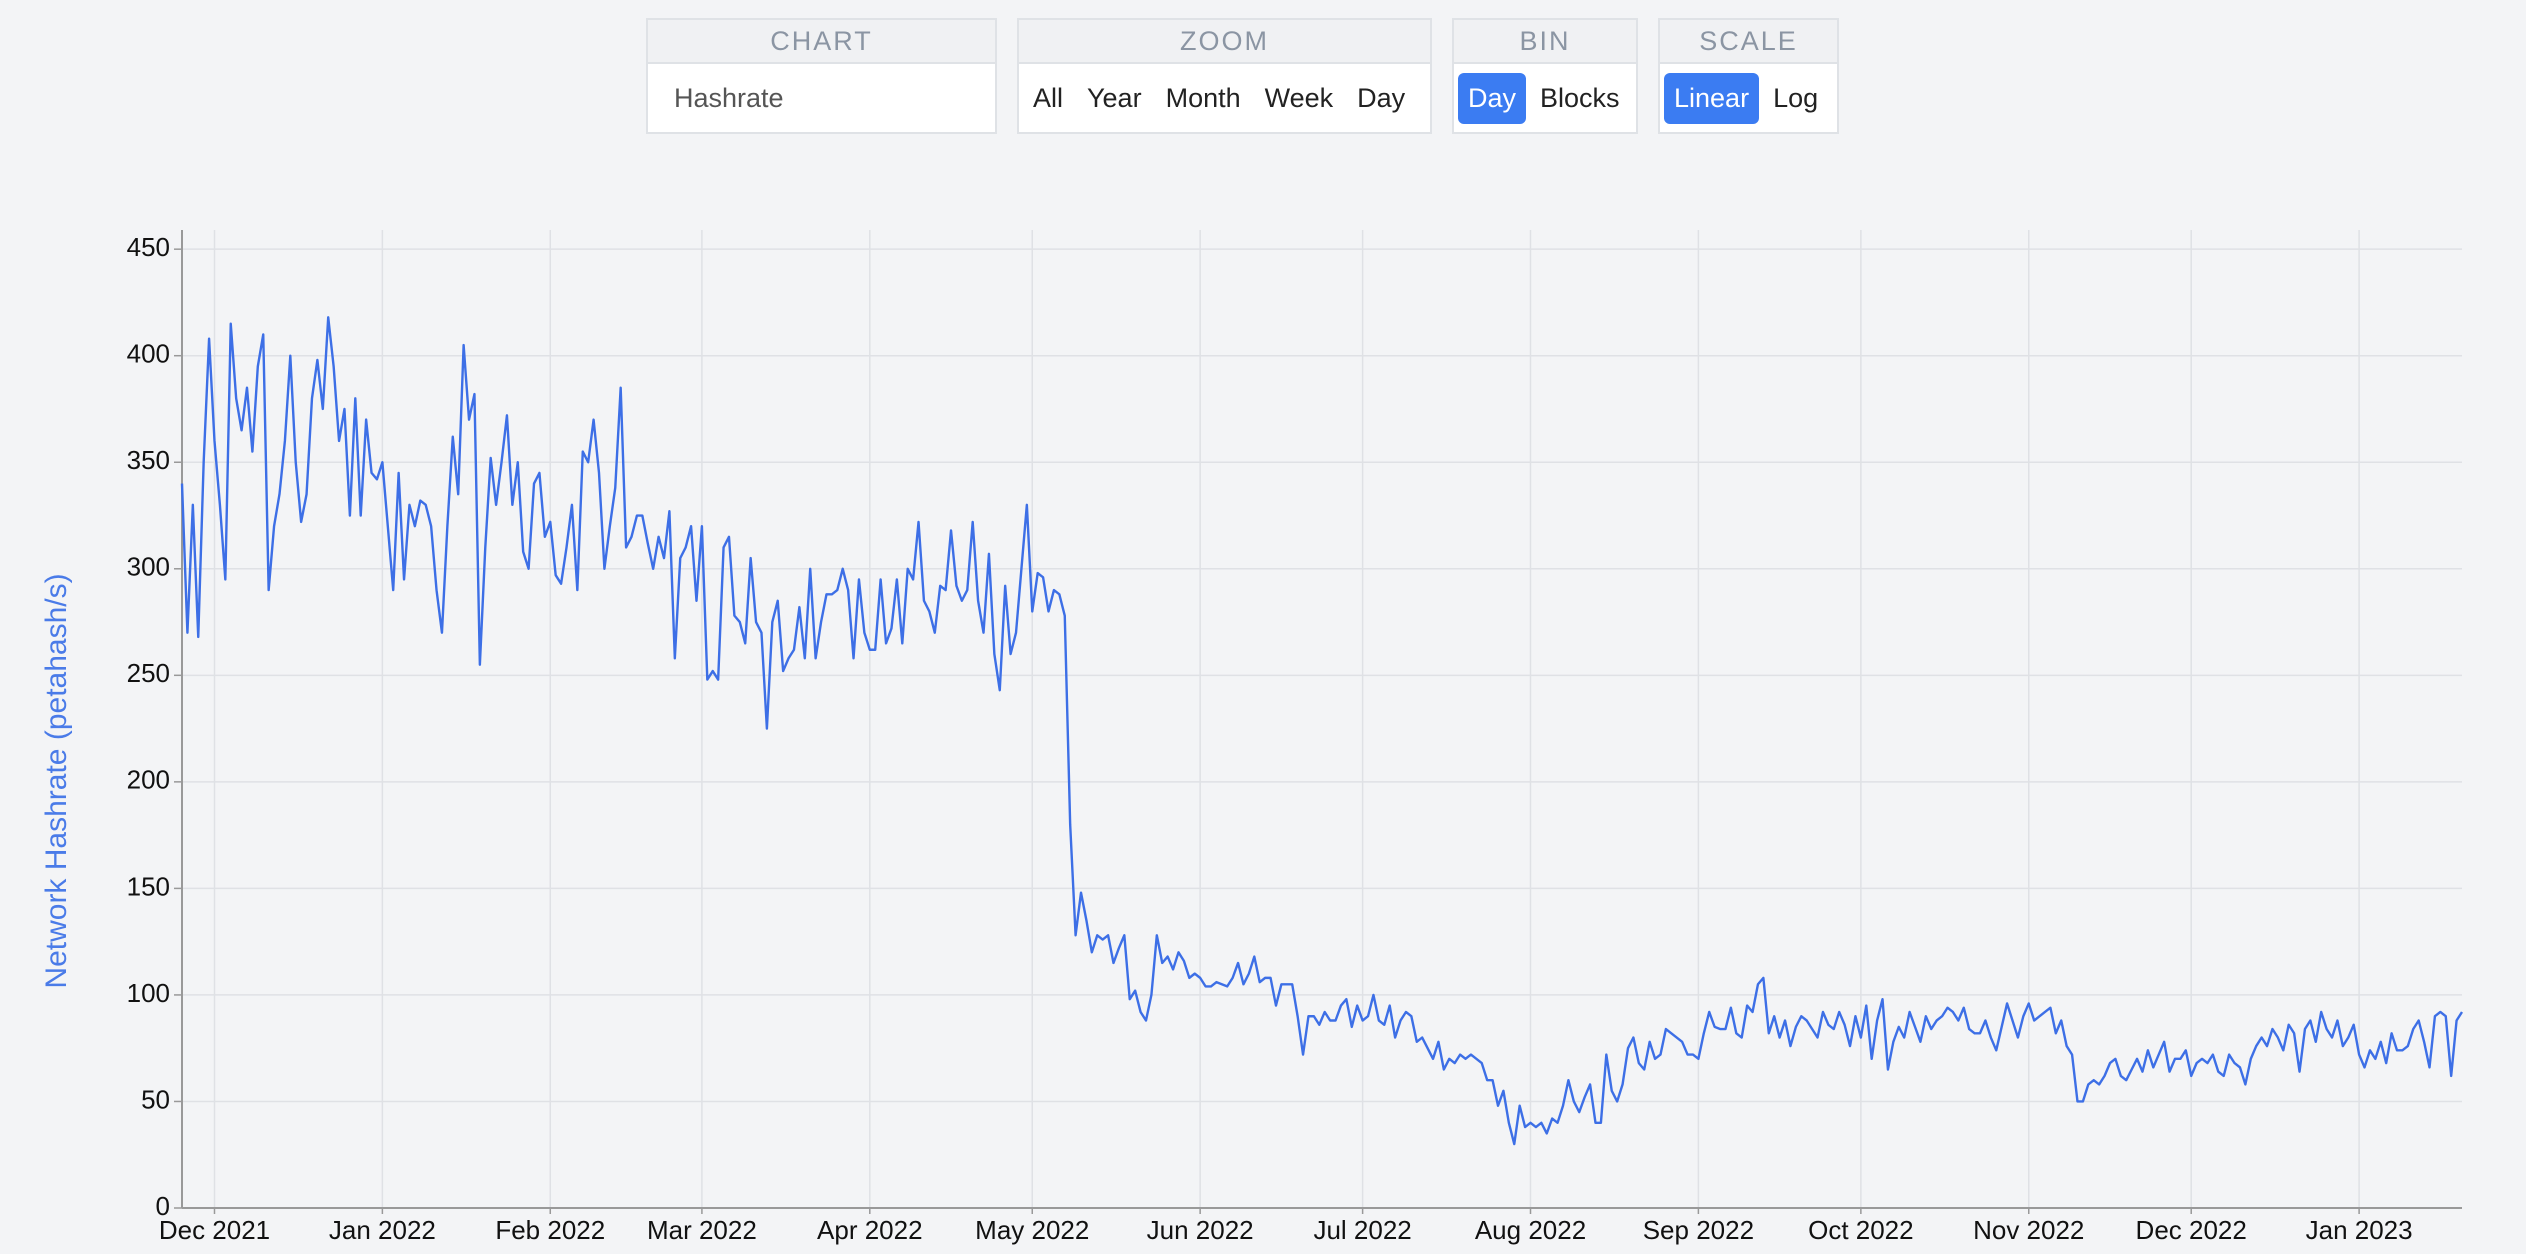  I want to click on x-tick-label: May 2022, so click(1032, 1230).